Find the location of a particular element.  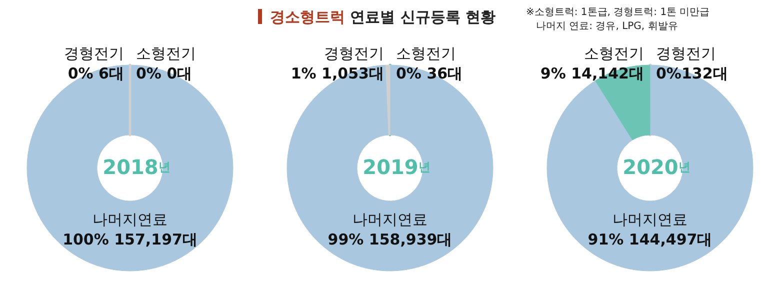

text: 0% 0대 is located at coordinates (164, 73).